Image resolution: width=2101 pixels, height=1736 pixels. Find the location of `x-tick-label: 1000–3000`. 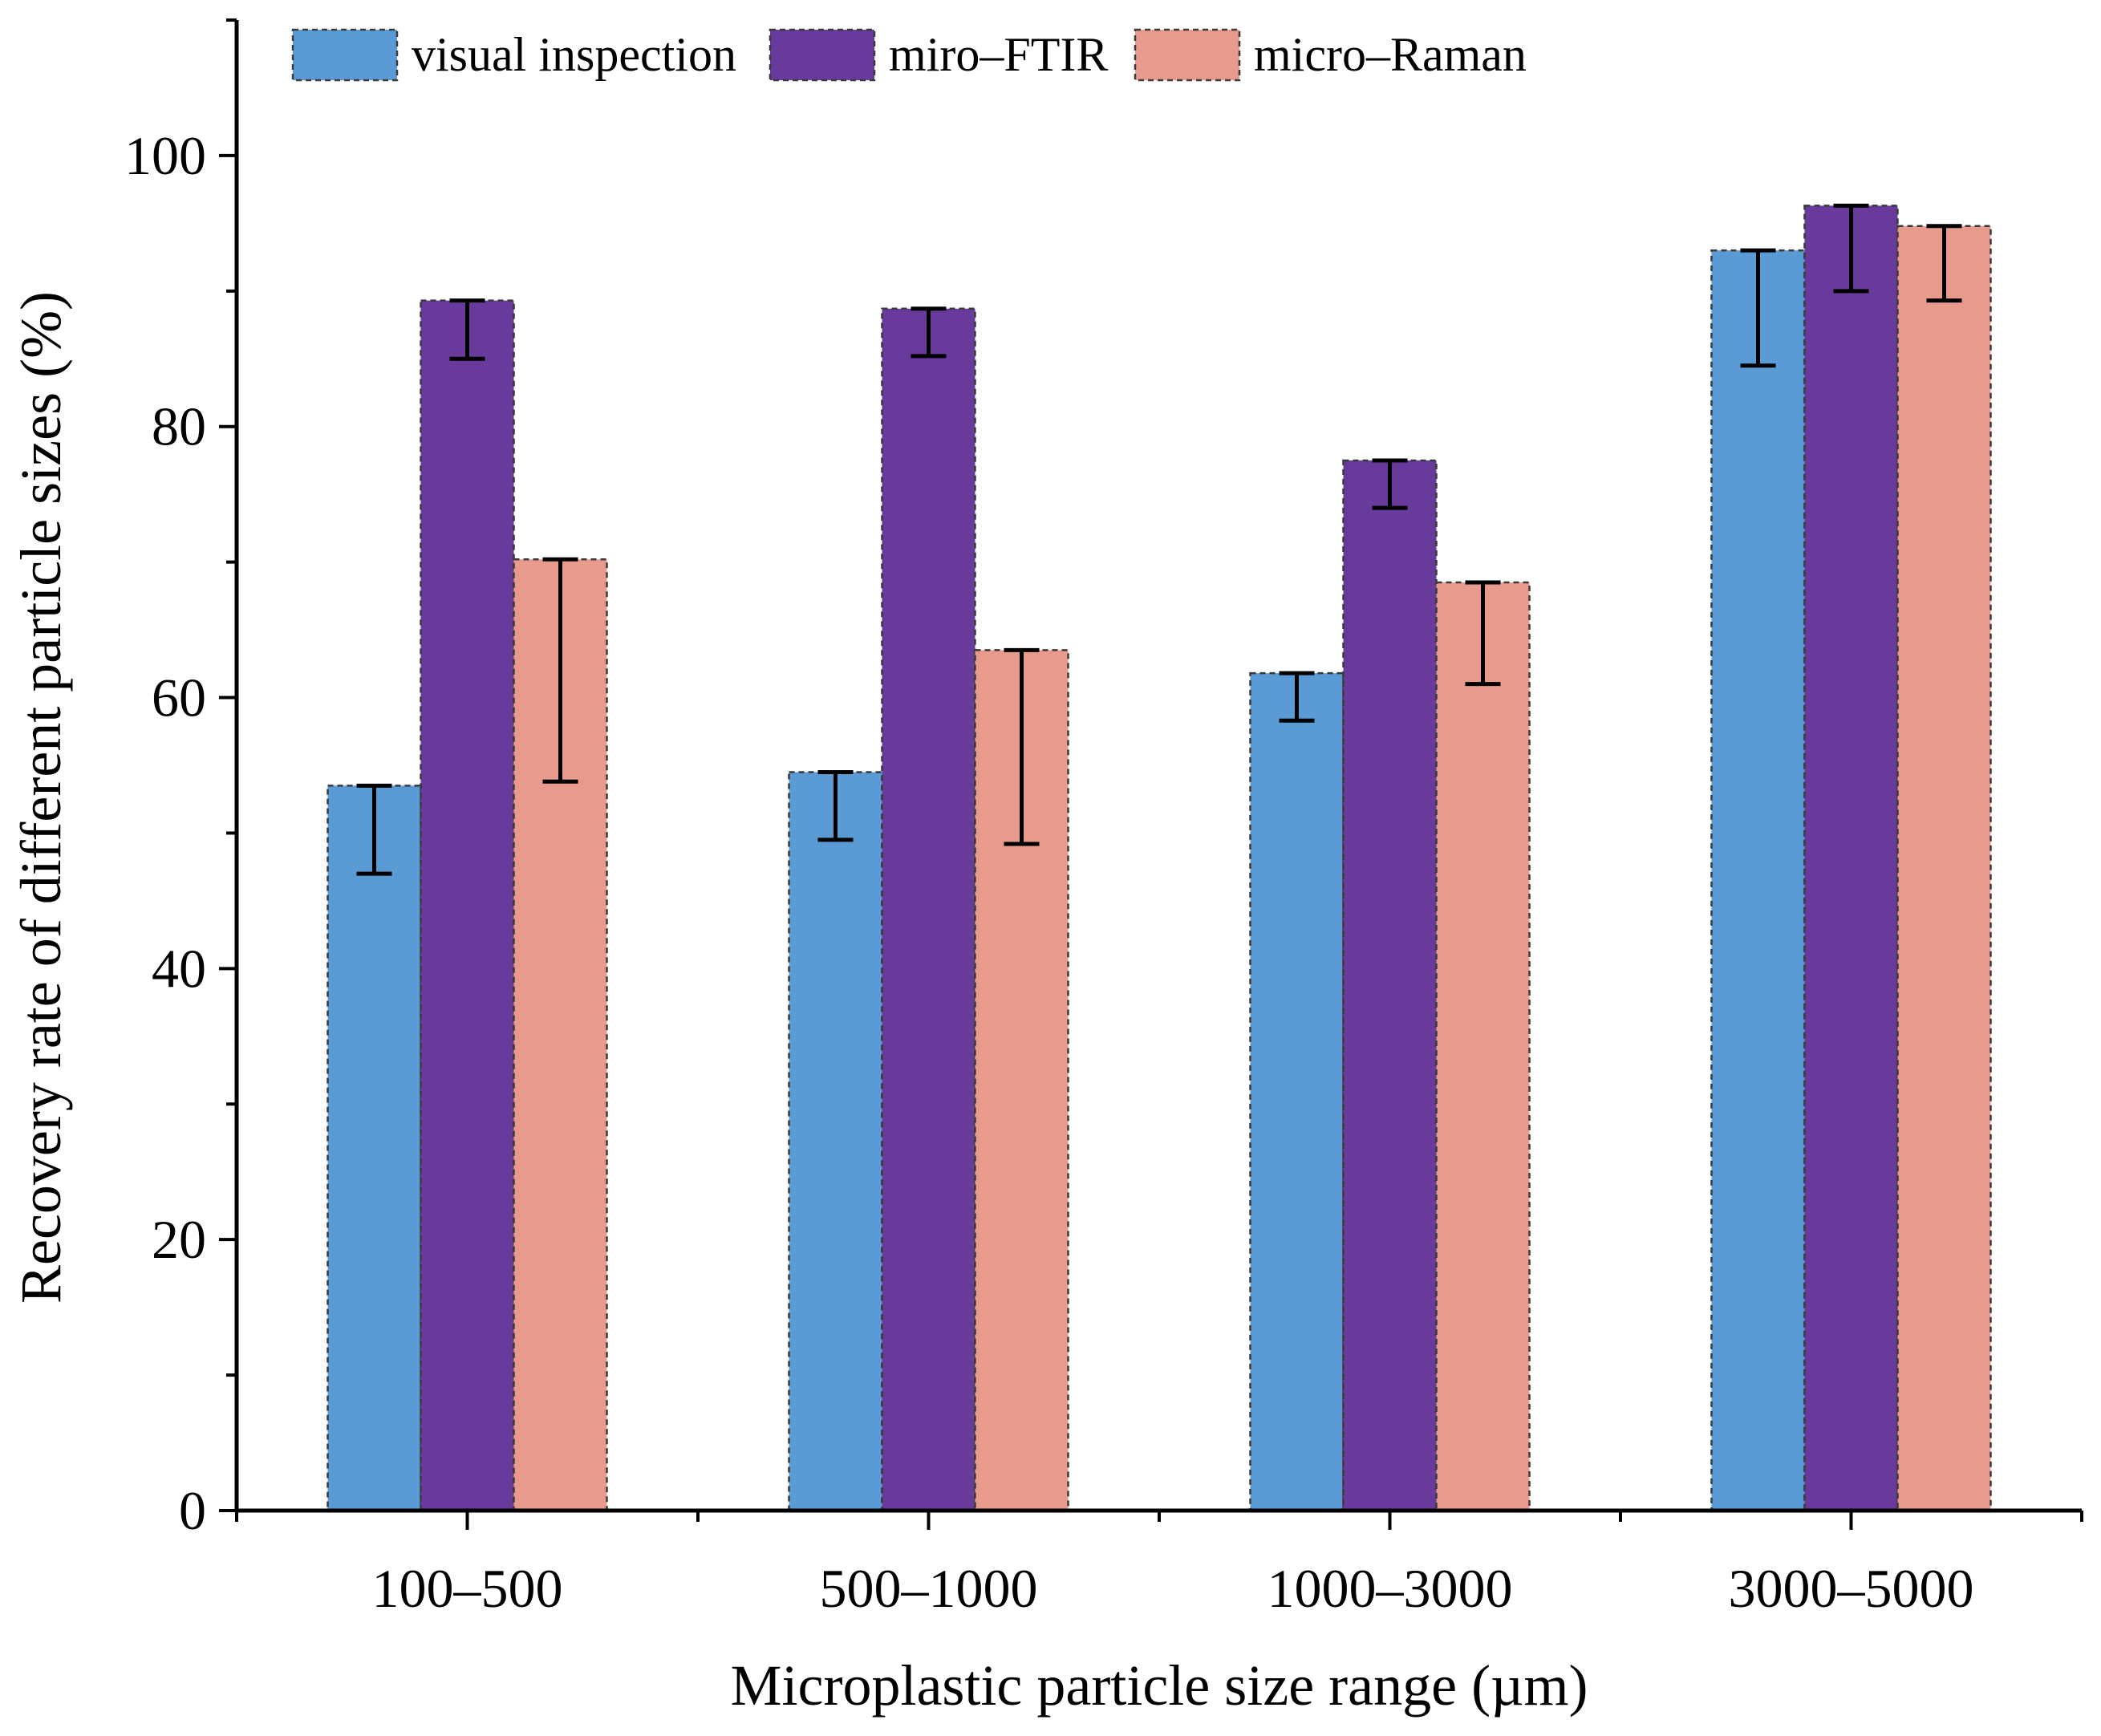

x-tick-label: 1000–3000 is located at coordinates (1390, 1589).